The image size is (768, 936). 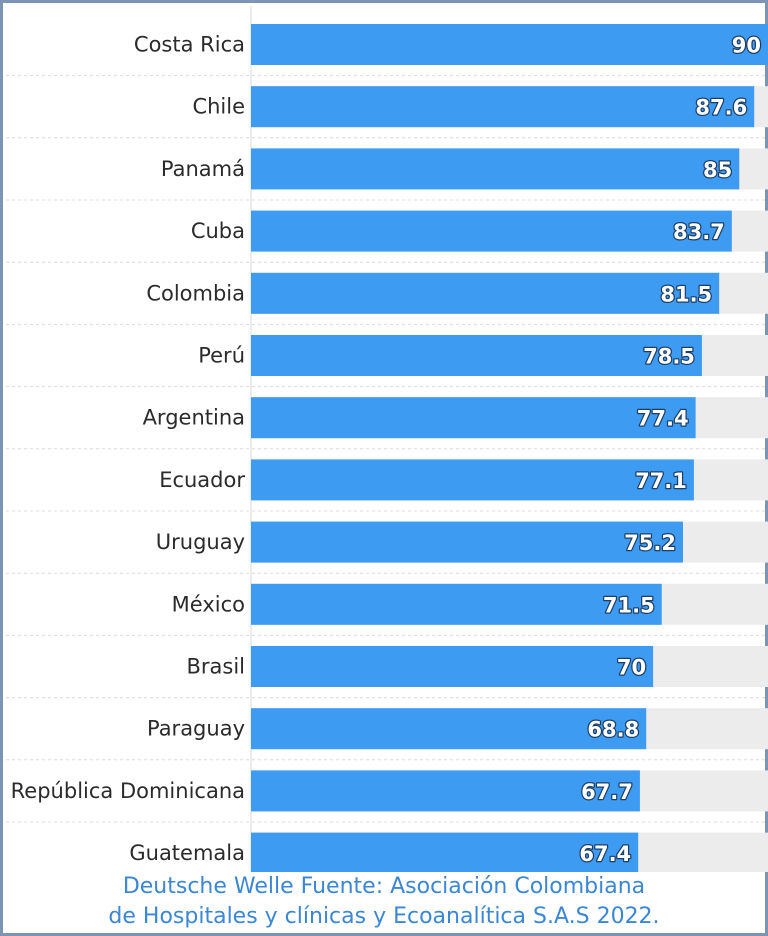 I want to click on value-label: 67.4, so click(x=605, y=854).